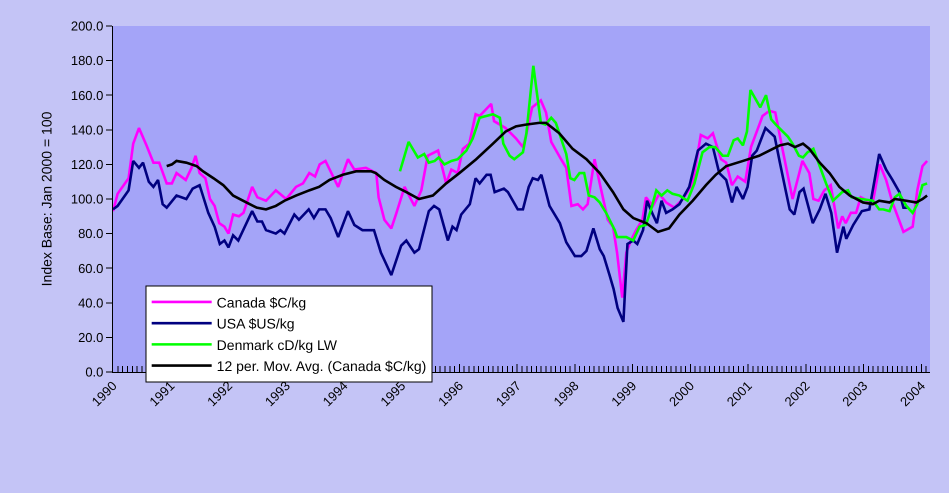  Describe the element at coordinates (87, 199) in the screenshot. I see `y-tick-label: 100.0` at that location.